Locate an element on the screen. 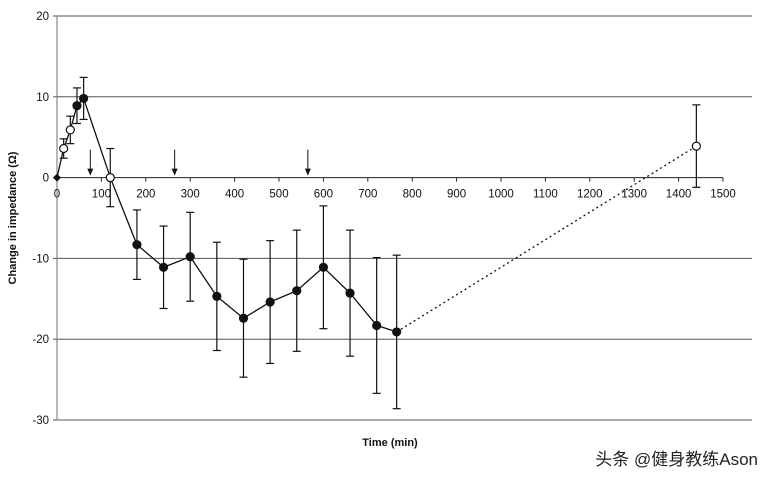 This screenshot has width=768, height=480. x-tick-label: 800 is located at coordinates (412, 195).